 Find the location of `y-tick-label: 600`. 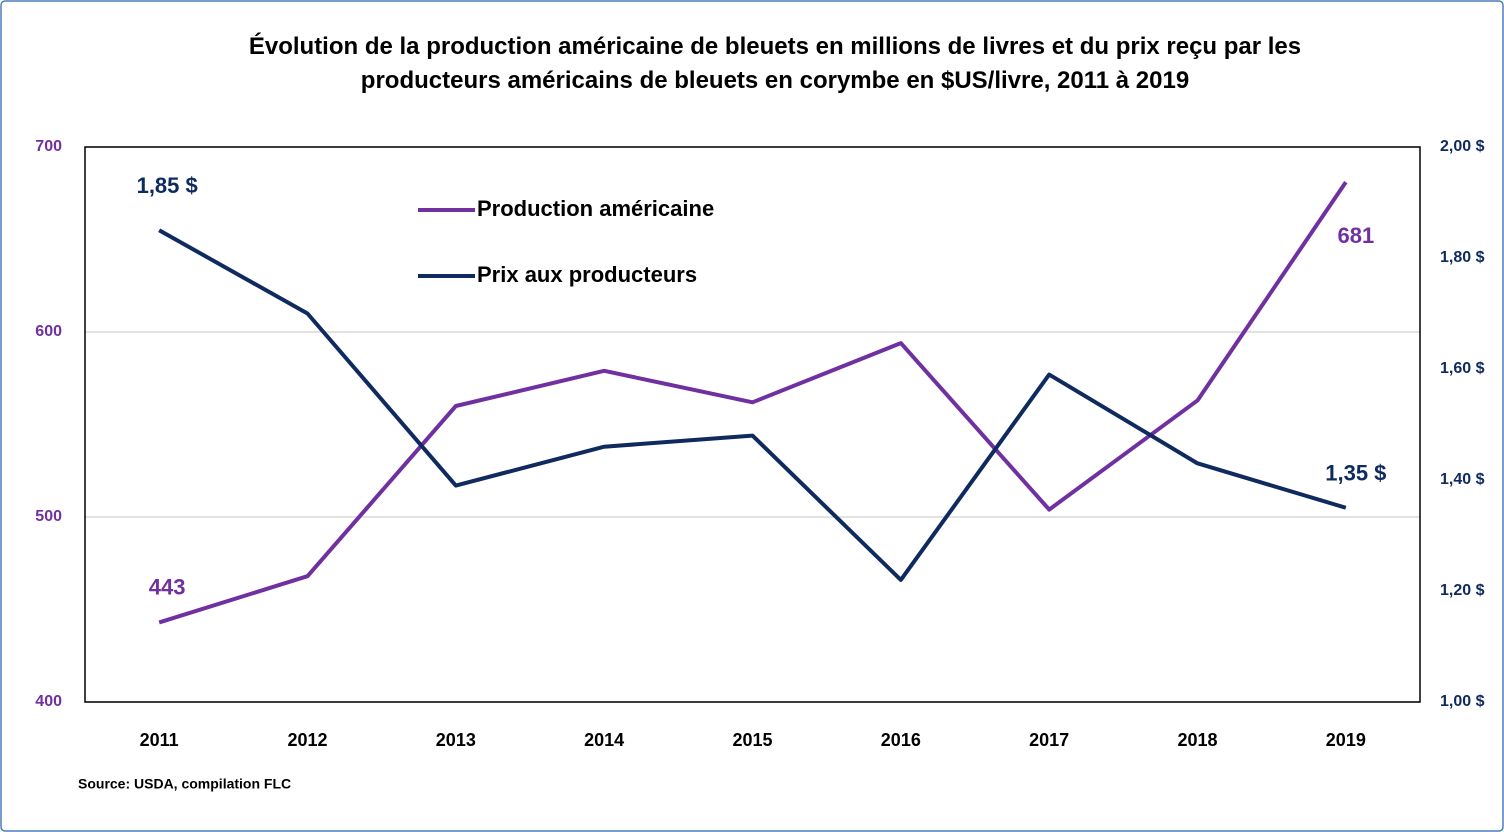

y-tick-label: 600 is located at coordinates (48, 331).